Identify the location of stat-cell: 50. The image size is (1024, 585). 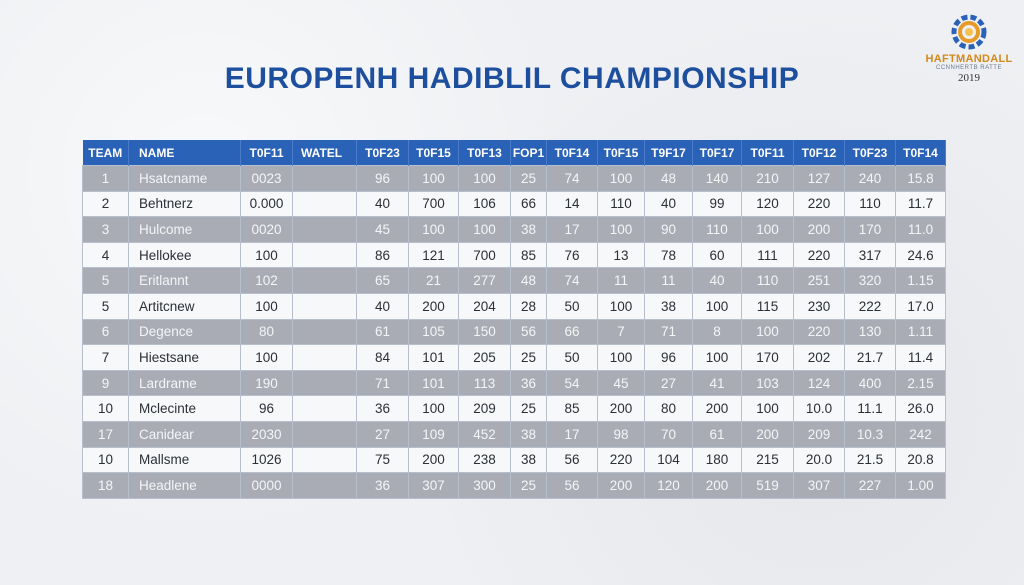
(572, 306).